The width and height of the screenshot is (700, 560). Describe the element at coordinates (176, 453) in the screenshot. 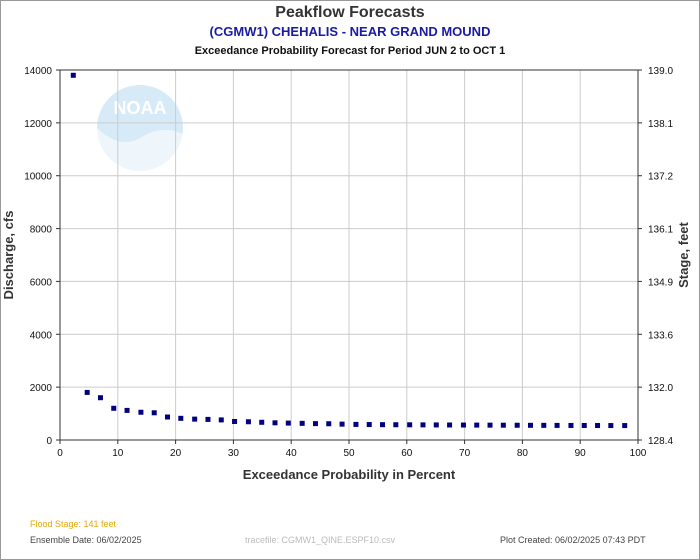

I see `x-tick-label: 20` at that location.